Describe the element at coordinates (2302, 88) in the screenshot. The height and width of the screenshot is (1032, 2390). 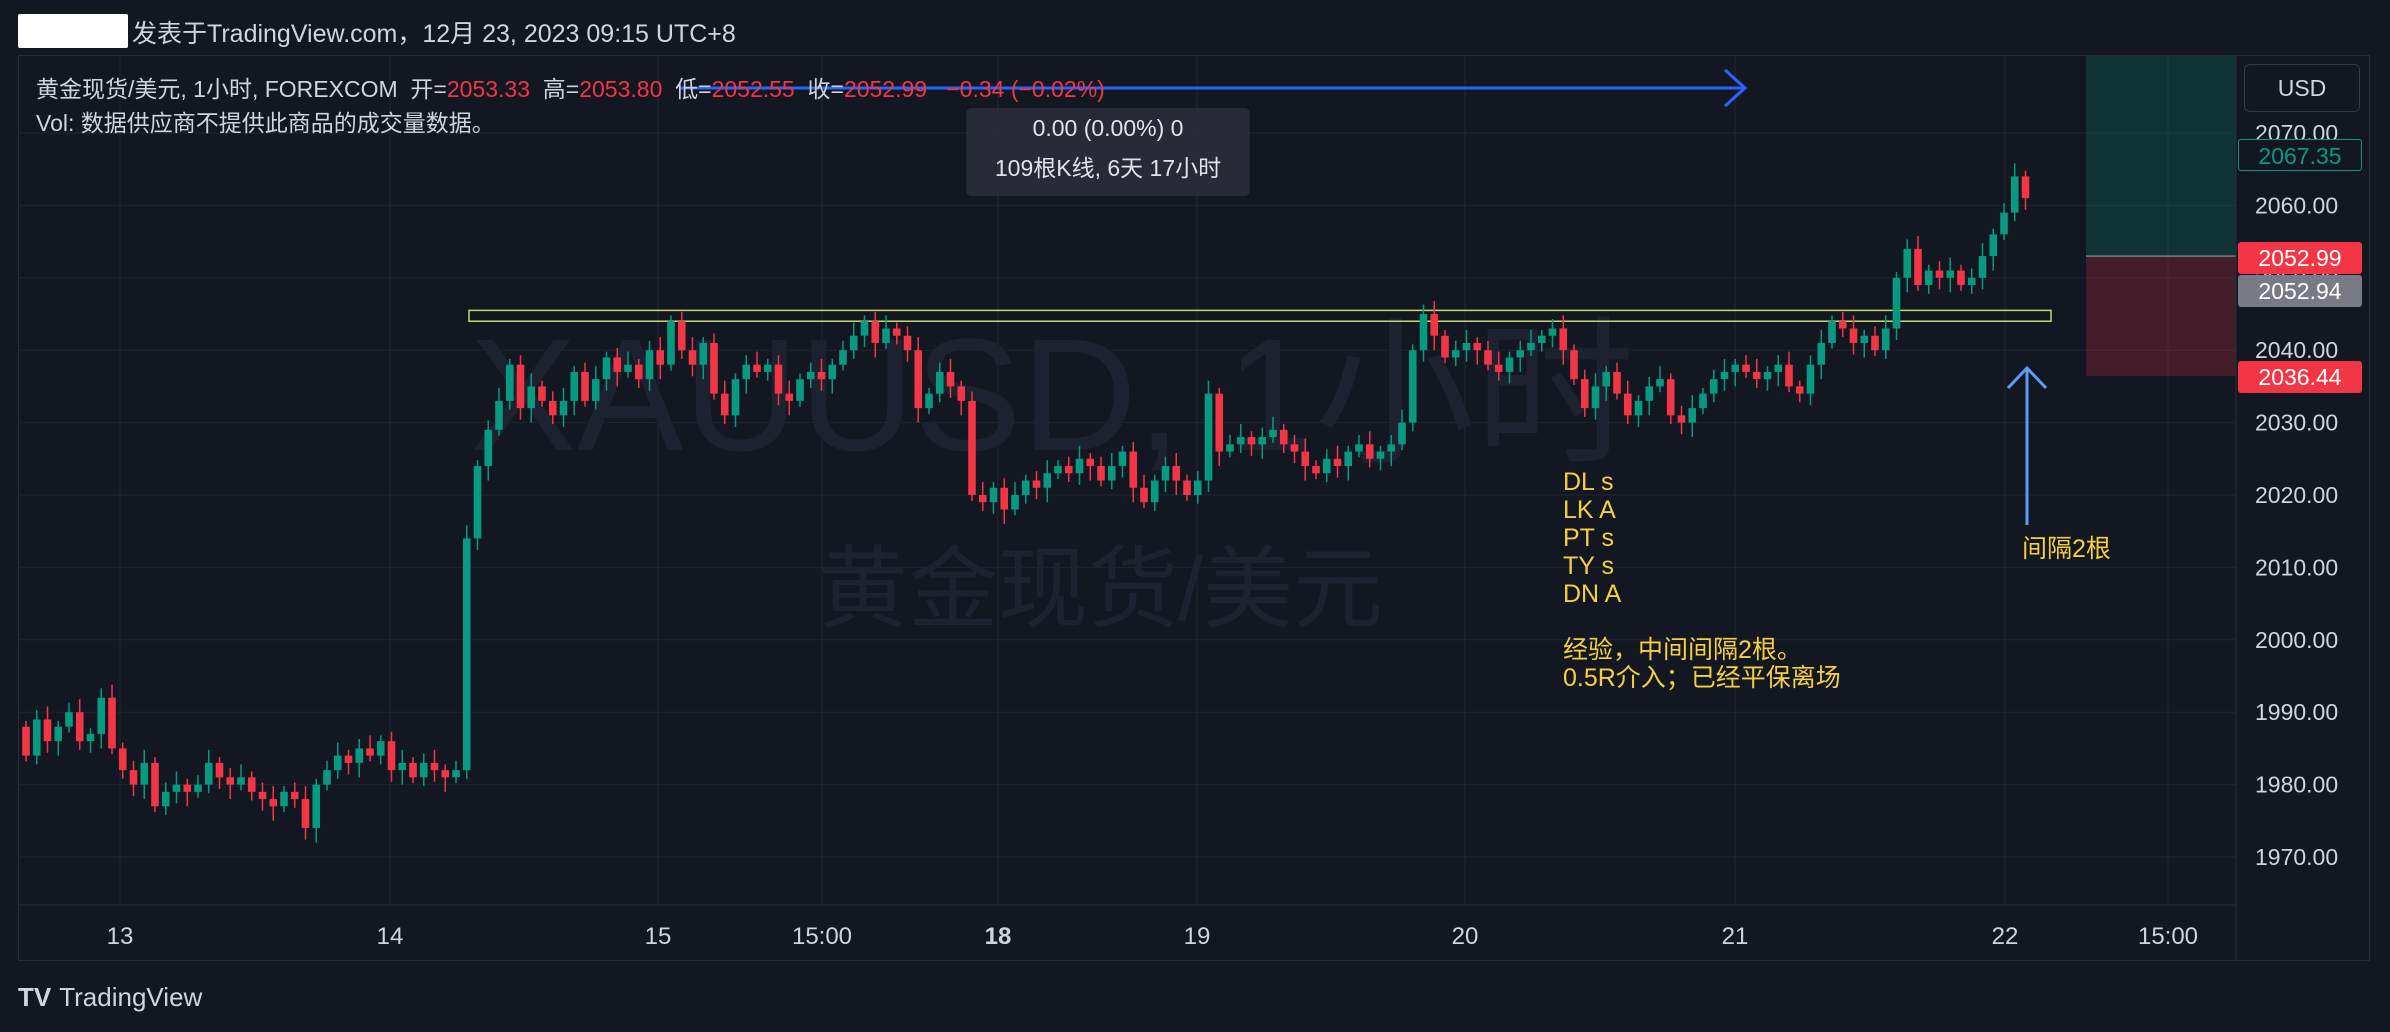
I see `currency-button: USD` at that location.